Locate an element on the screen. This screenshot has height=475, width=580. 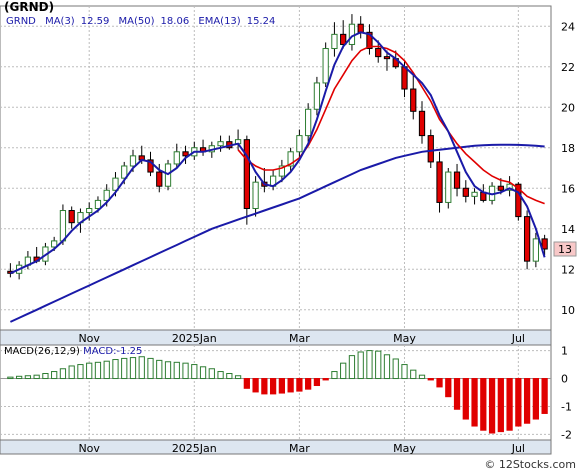
macd-tick-label--2: -2 is located at coordinates (566, 434).